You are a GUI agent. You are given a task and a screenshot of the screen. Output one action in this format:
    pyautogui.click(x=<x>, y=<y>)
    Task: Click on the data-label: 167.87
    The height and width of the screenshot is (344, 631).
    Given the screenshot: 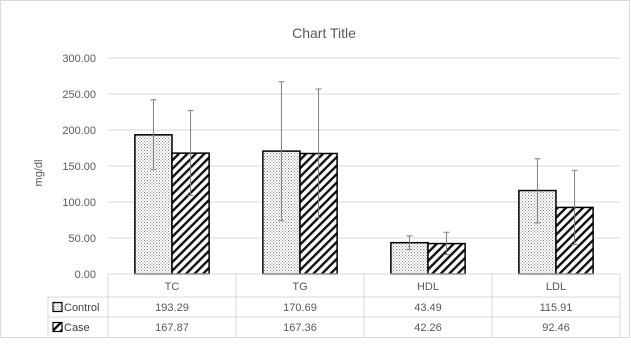 What is the action you would take?
    pyautogui.click(x=172, y=328)
    